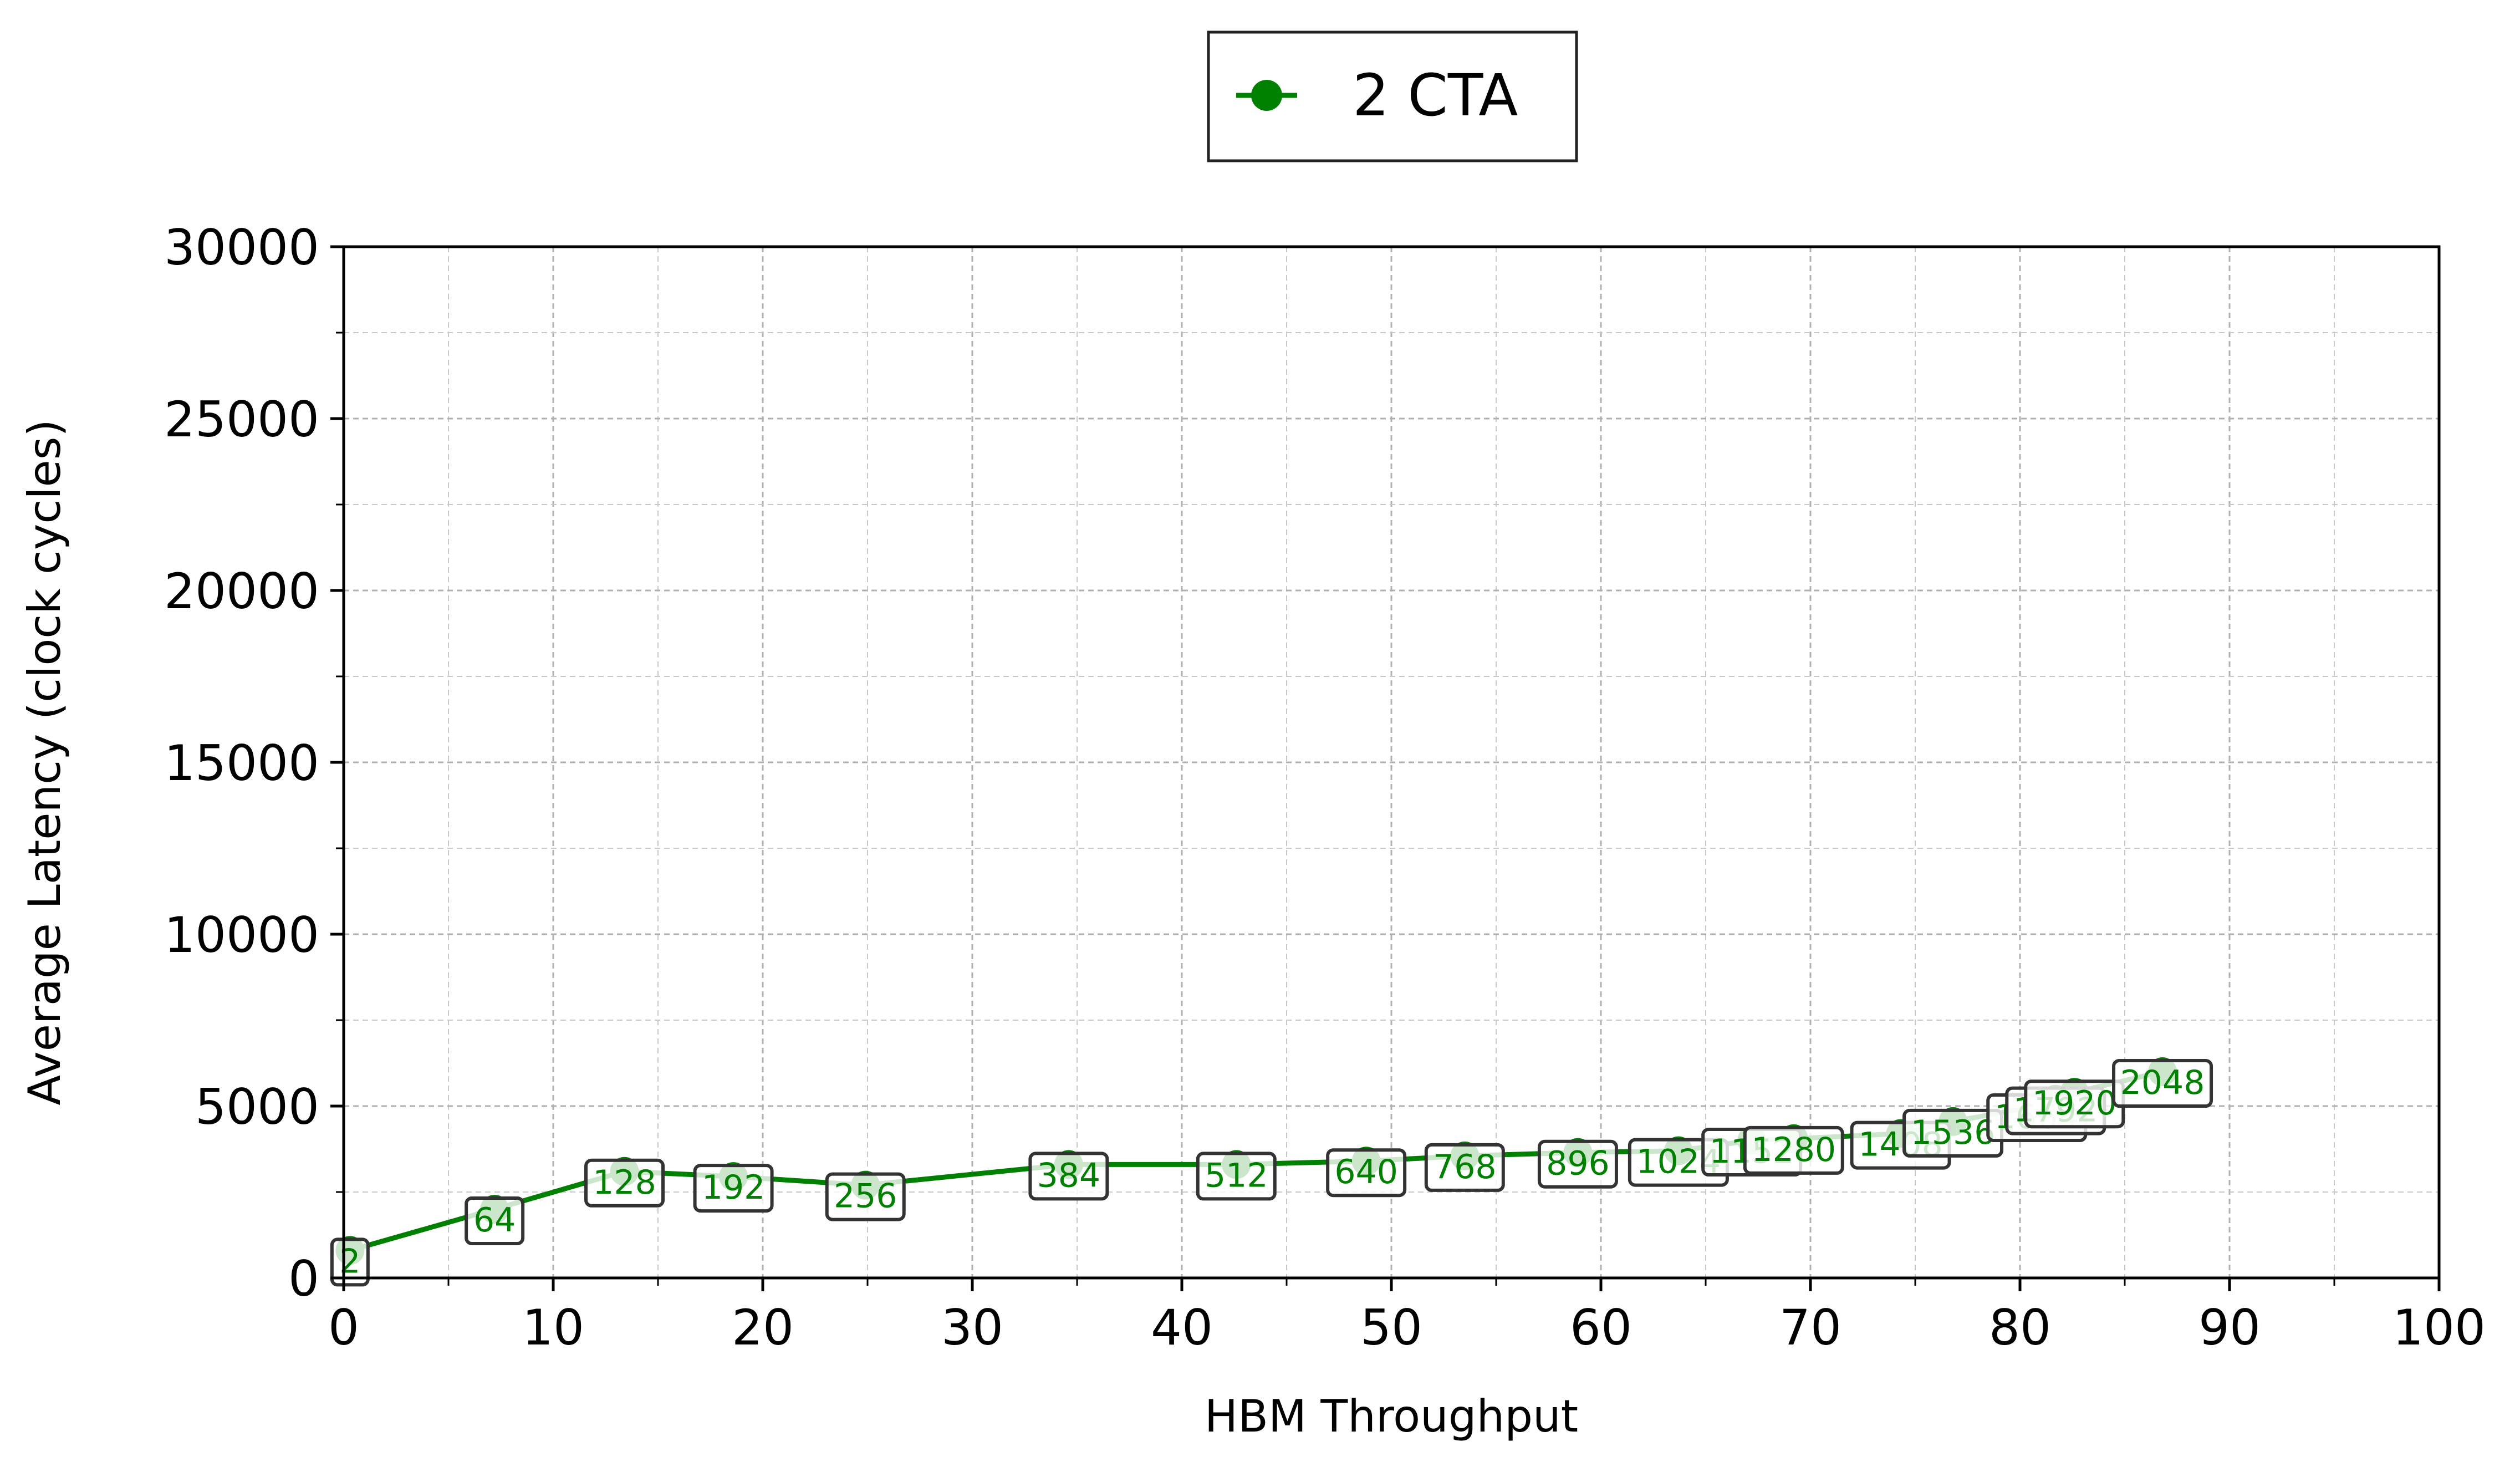  I want to click on point-label-text: 384, so click(1069, 1175).